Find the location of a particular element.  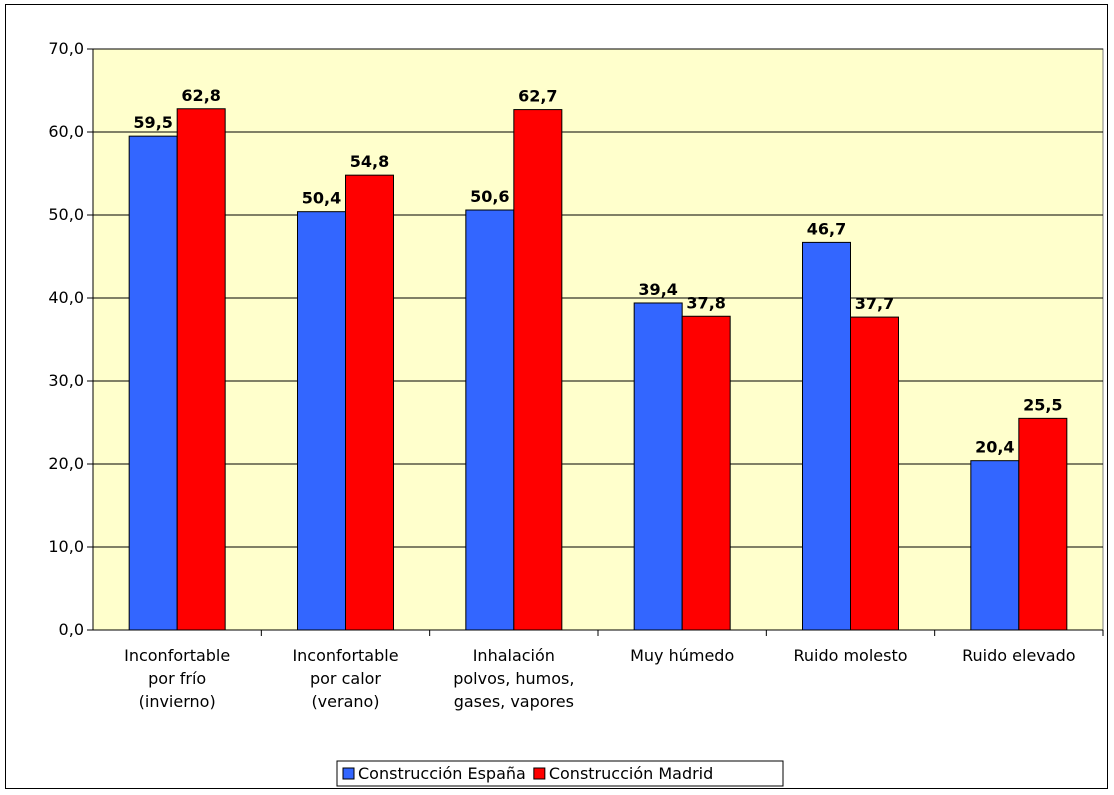

y-tick-label: 50,0 is located at coordinates (66, 214).